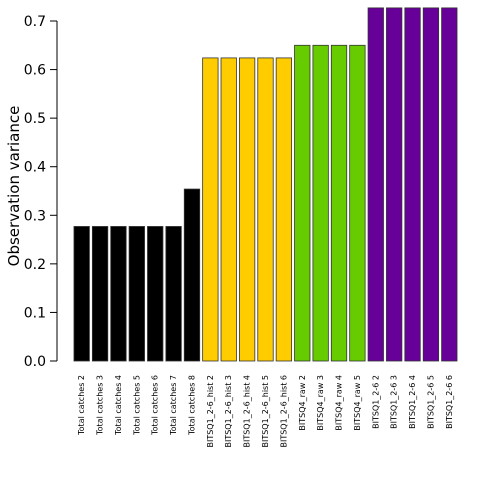 This screenshot has width=480, height=480. Describe the element at coordinates (155, 405) in the screenshot. I see `x-tick-label-5: Total catches 6` at that location.